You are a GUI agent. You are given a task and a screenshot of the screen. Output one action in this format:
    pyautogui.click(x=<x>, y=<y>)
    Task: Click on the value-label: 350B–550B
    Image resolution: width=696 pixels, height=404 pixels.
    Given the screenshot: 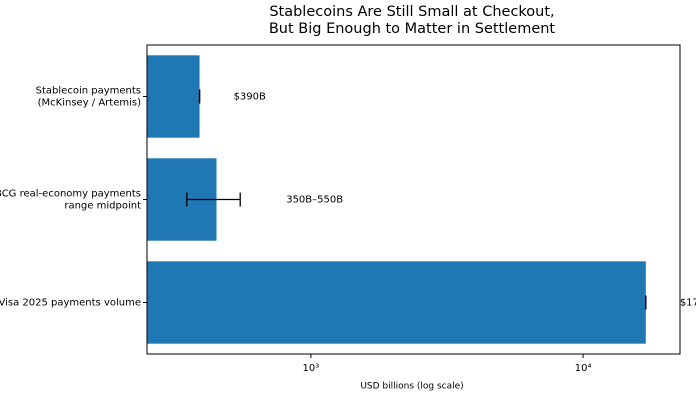 What is the action you would take?
    pyautogui.click(x=314, y=200)
    